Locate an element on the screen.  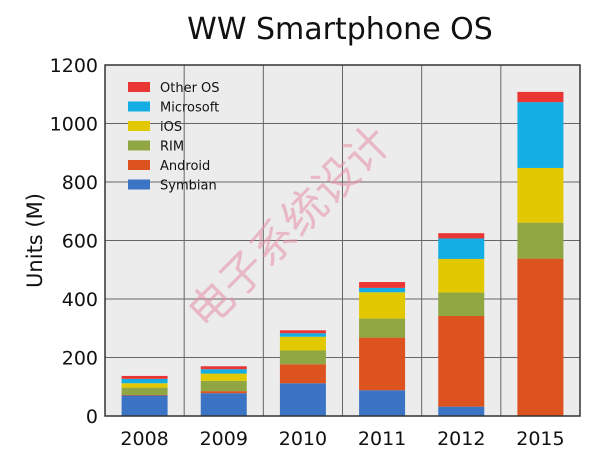
bar-android-2011 is located at coordinates (382, 364).